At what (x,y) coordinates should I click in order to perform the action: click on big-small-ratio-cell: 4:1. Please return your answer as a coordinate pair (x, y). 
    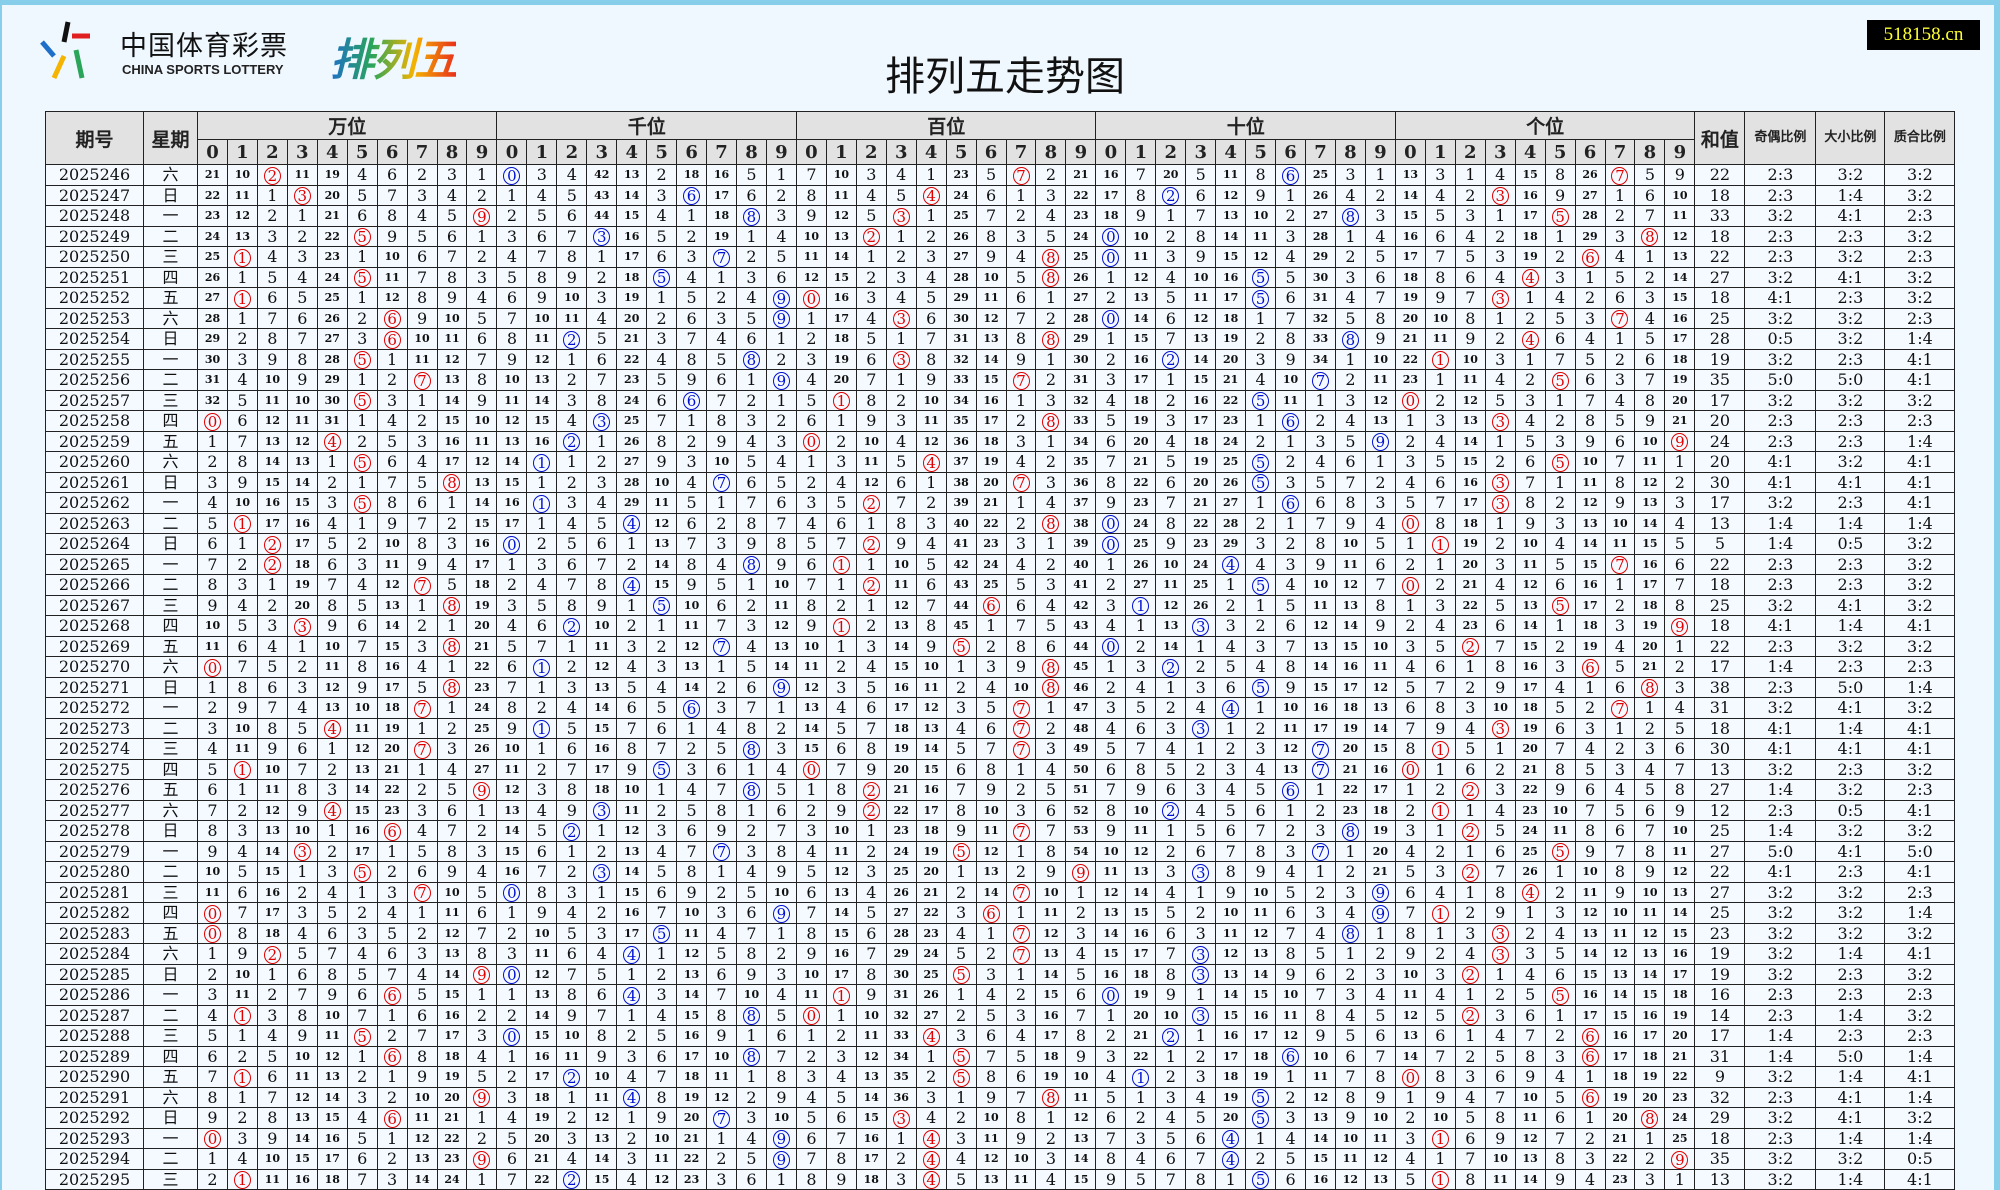
    Looking at the image, I should click on (1850, 1097).